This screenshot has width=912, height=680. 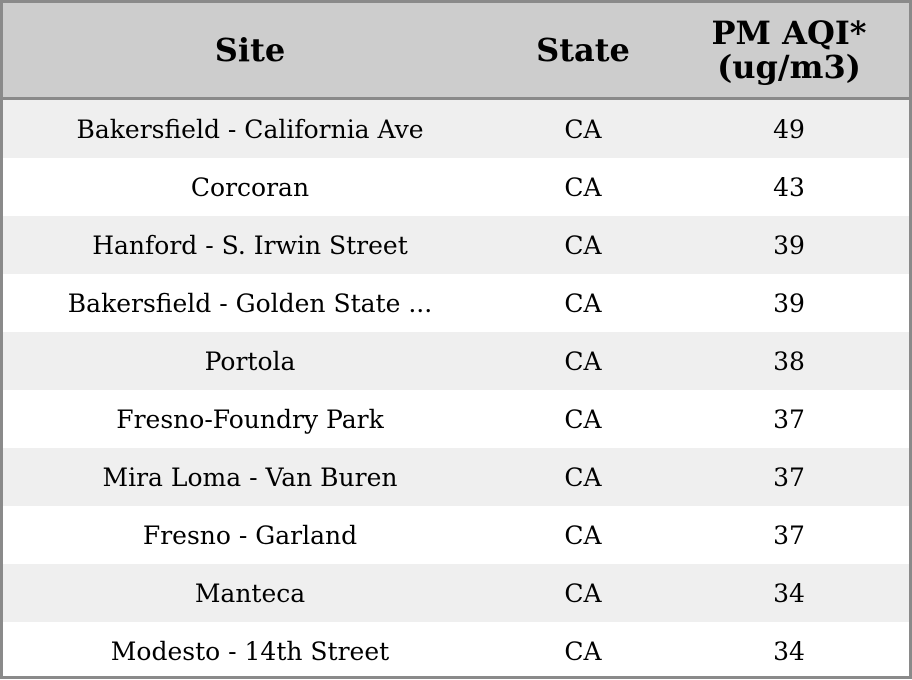 What do you see at coordinates (250, 245) in the screenshot?
I see `cell-site: Hanford - S. Irwin Street` at bounding box center [250, 245].